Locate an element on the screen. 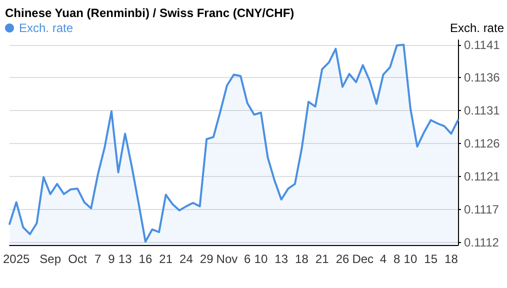 The height and width of the screenshot is (288, 507). y-tick-label: 0.1121 is located at coordinates (482, 176).